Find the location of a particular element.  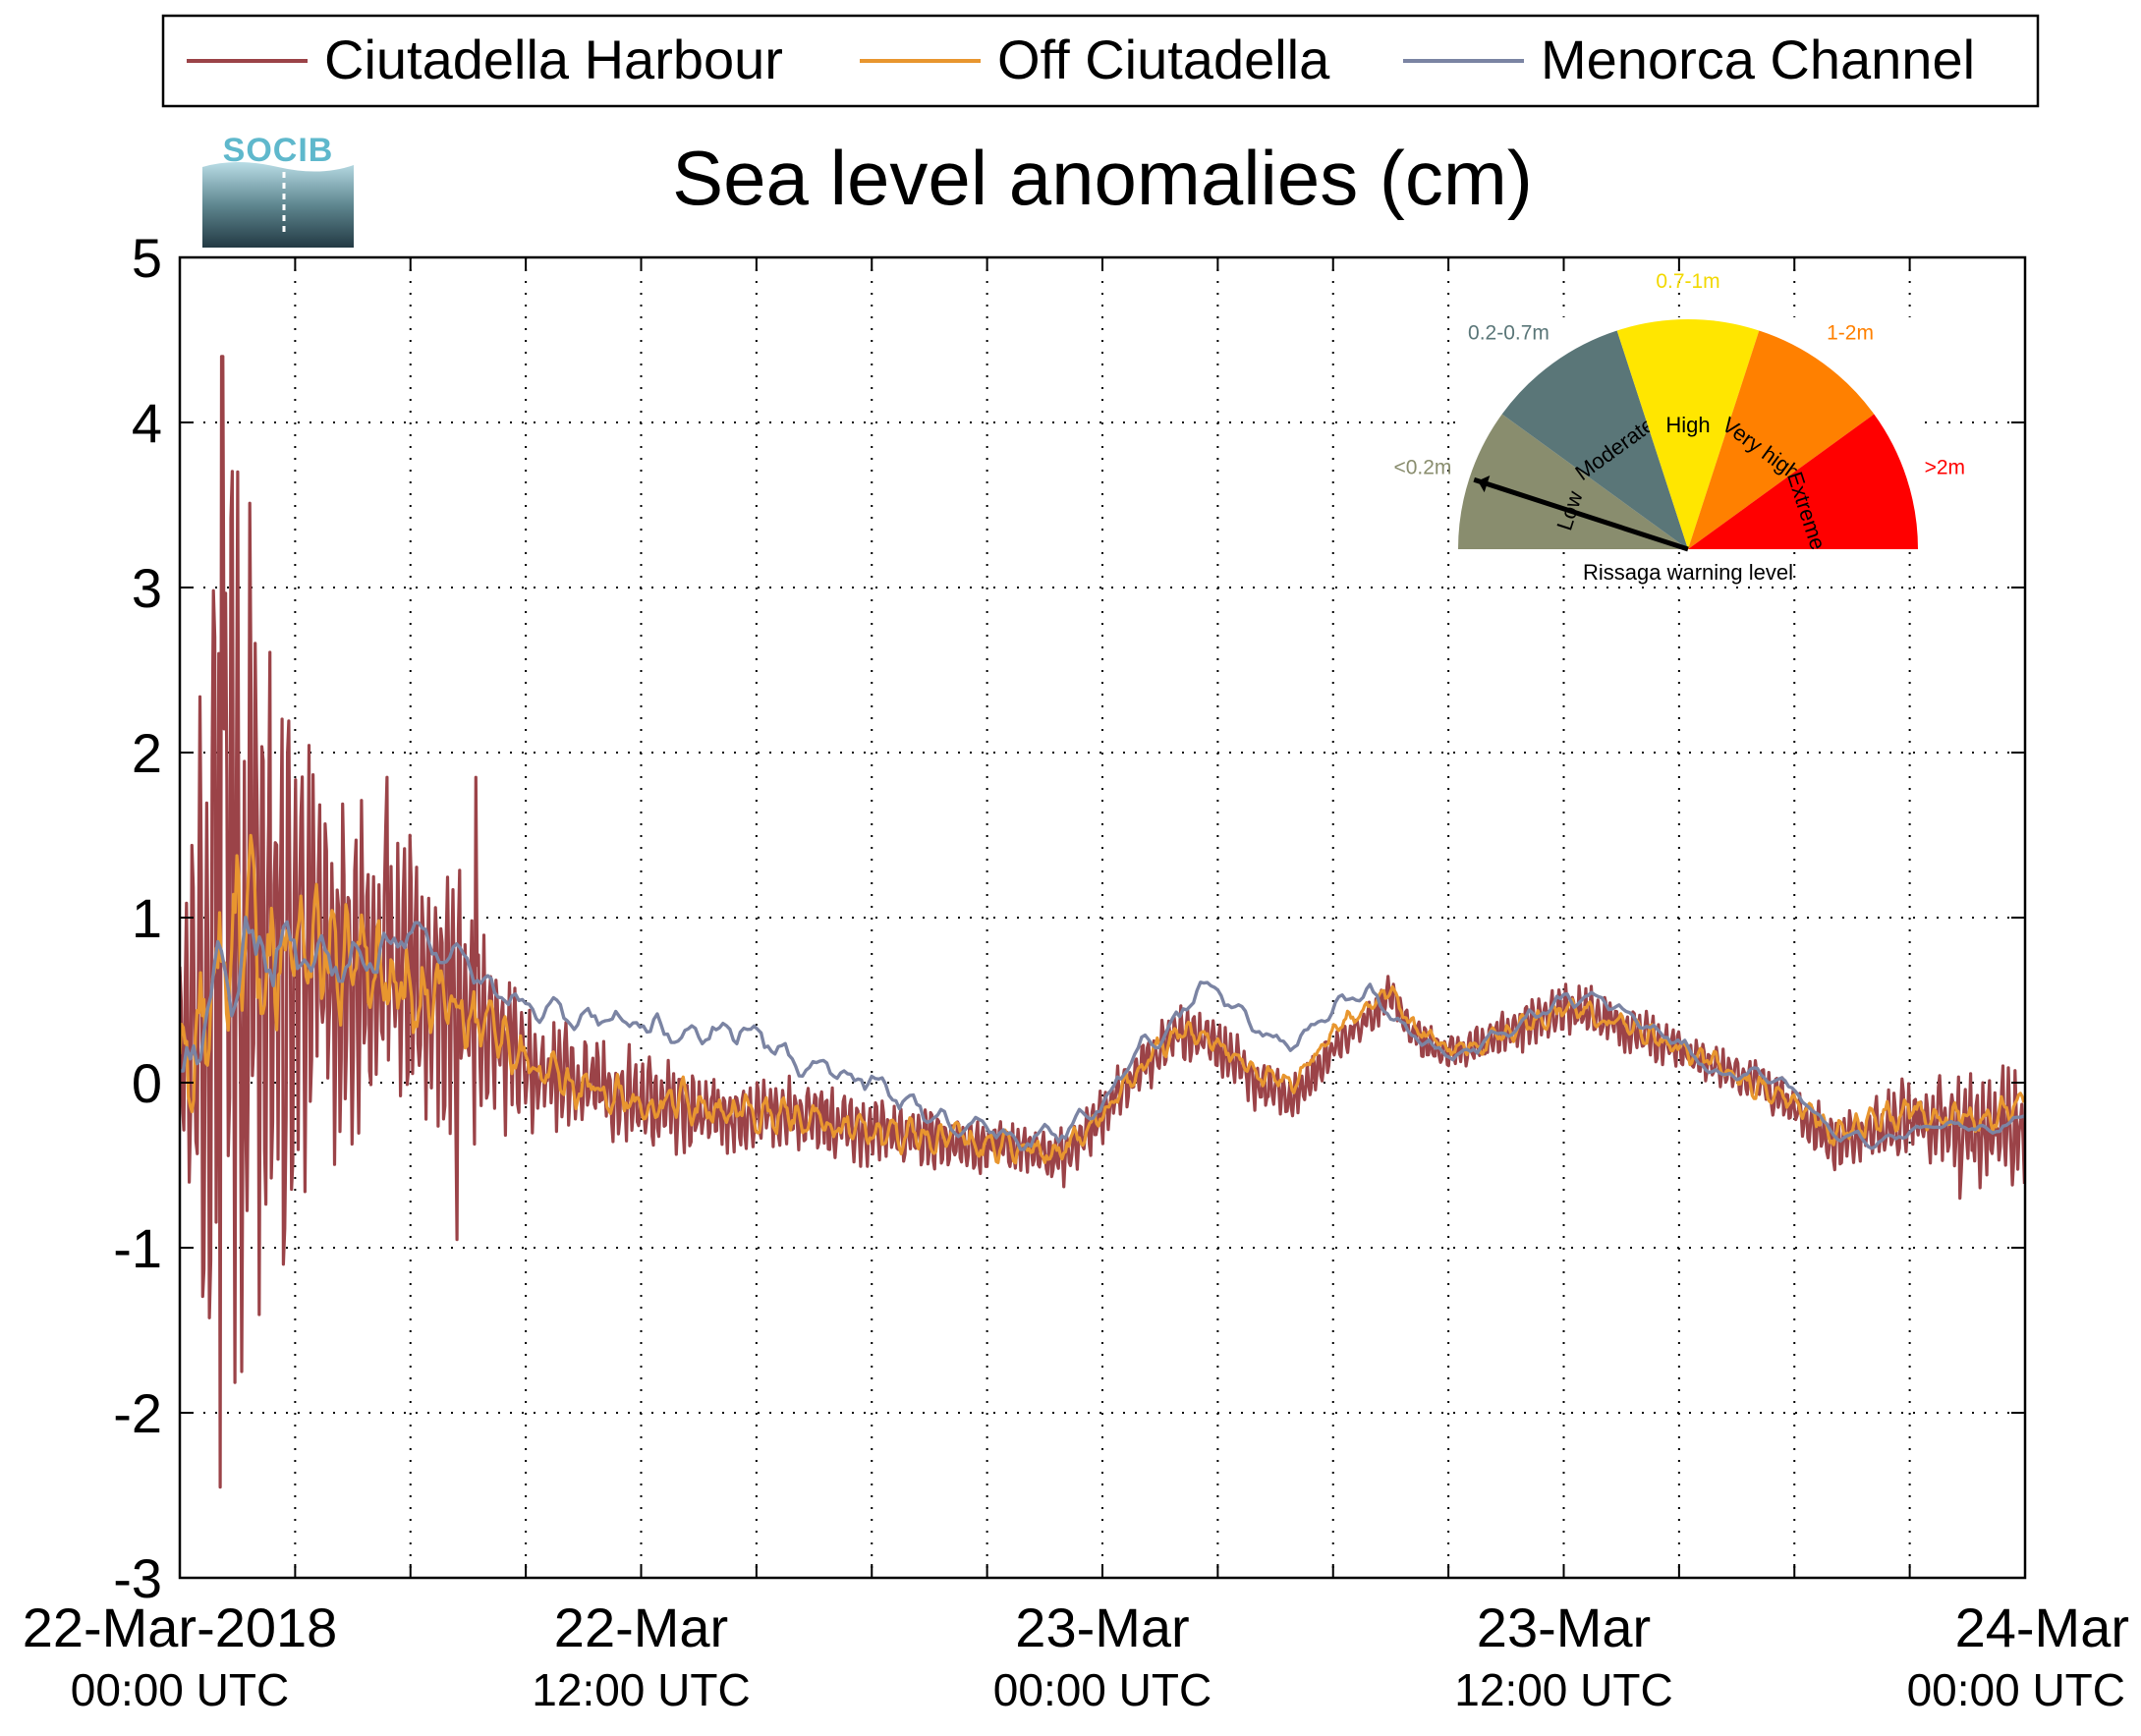

legend-label-ciutadella-harbour: Ciutadella Harbour is located at coordinates (553, 59).